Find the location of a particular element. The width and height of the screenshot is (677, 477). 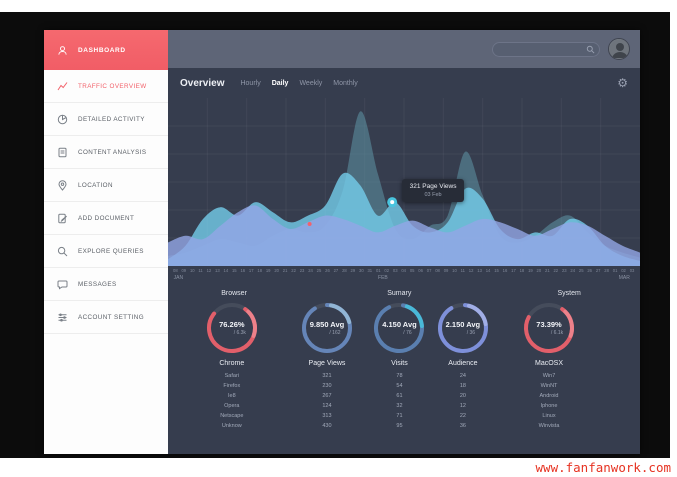

axis-day-label: 01 is located at coordinates (378, 270).